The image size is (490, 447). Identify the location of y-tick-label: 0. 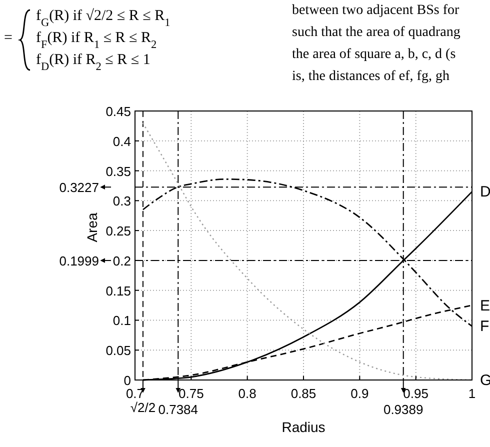
(127, 380).